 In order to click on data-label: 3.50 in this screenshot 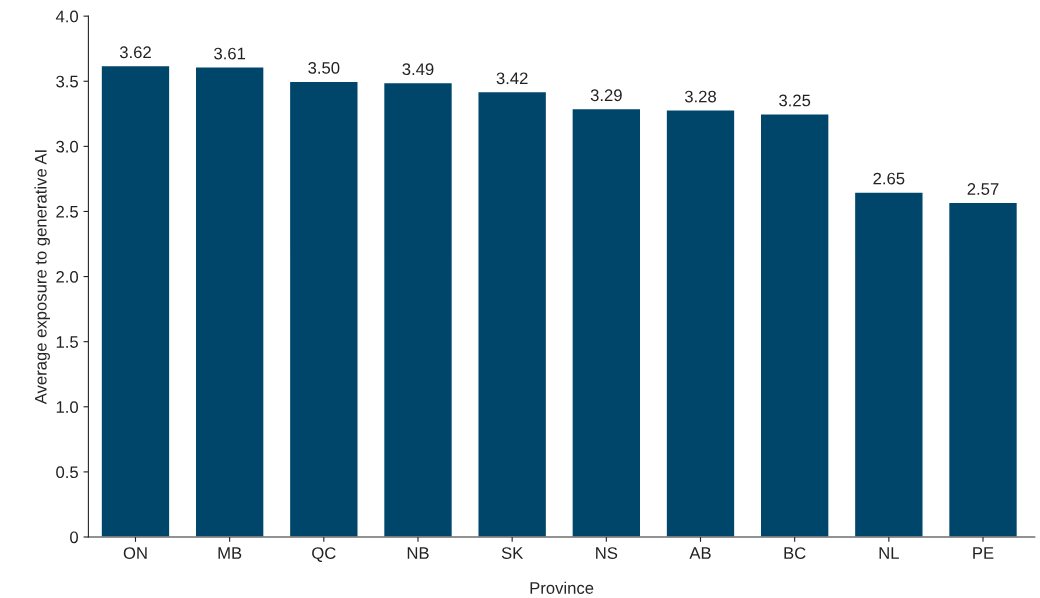, I will do `click(324, 67)`.